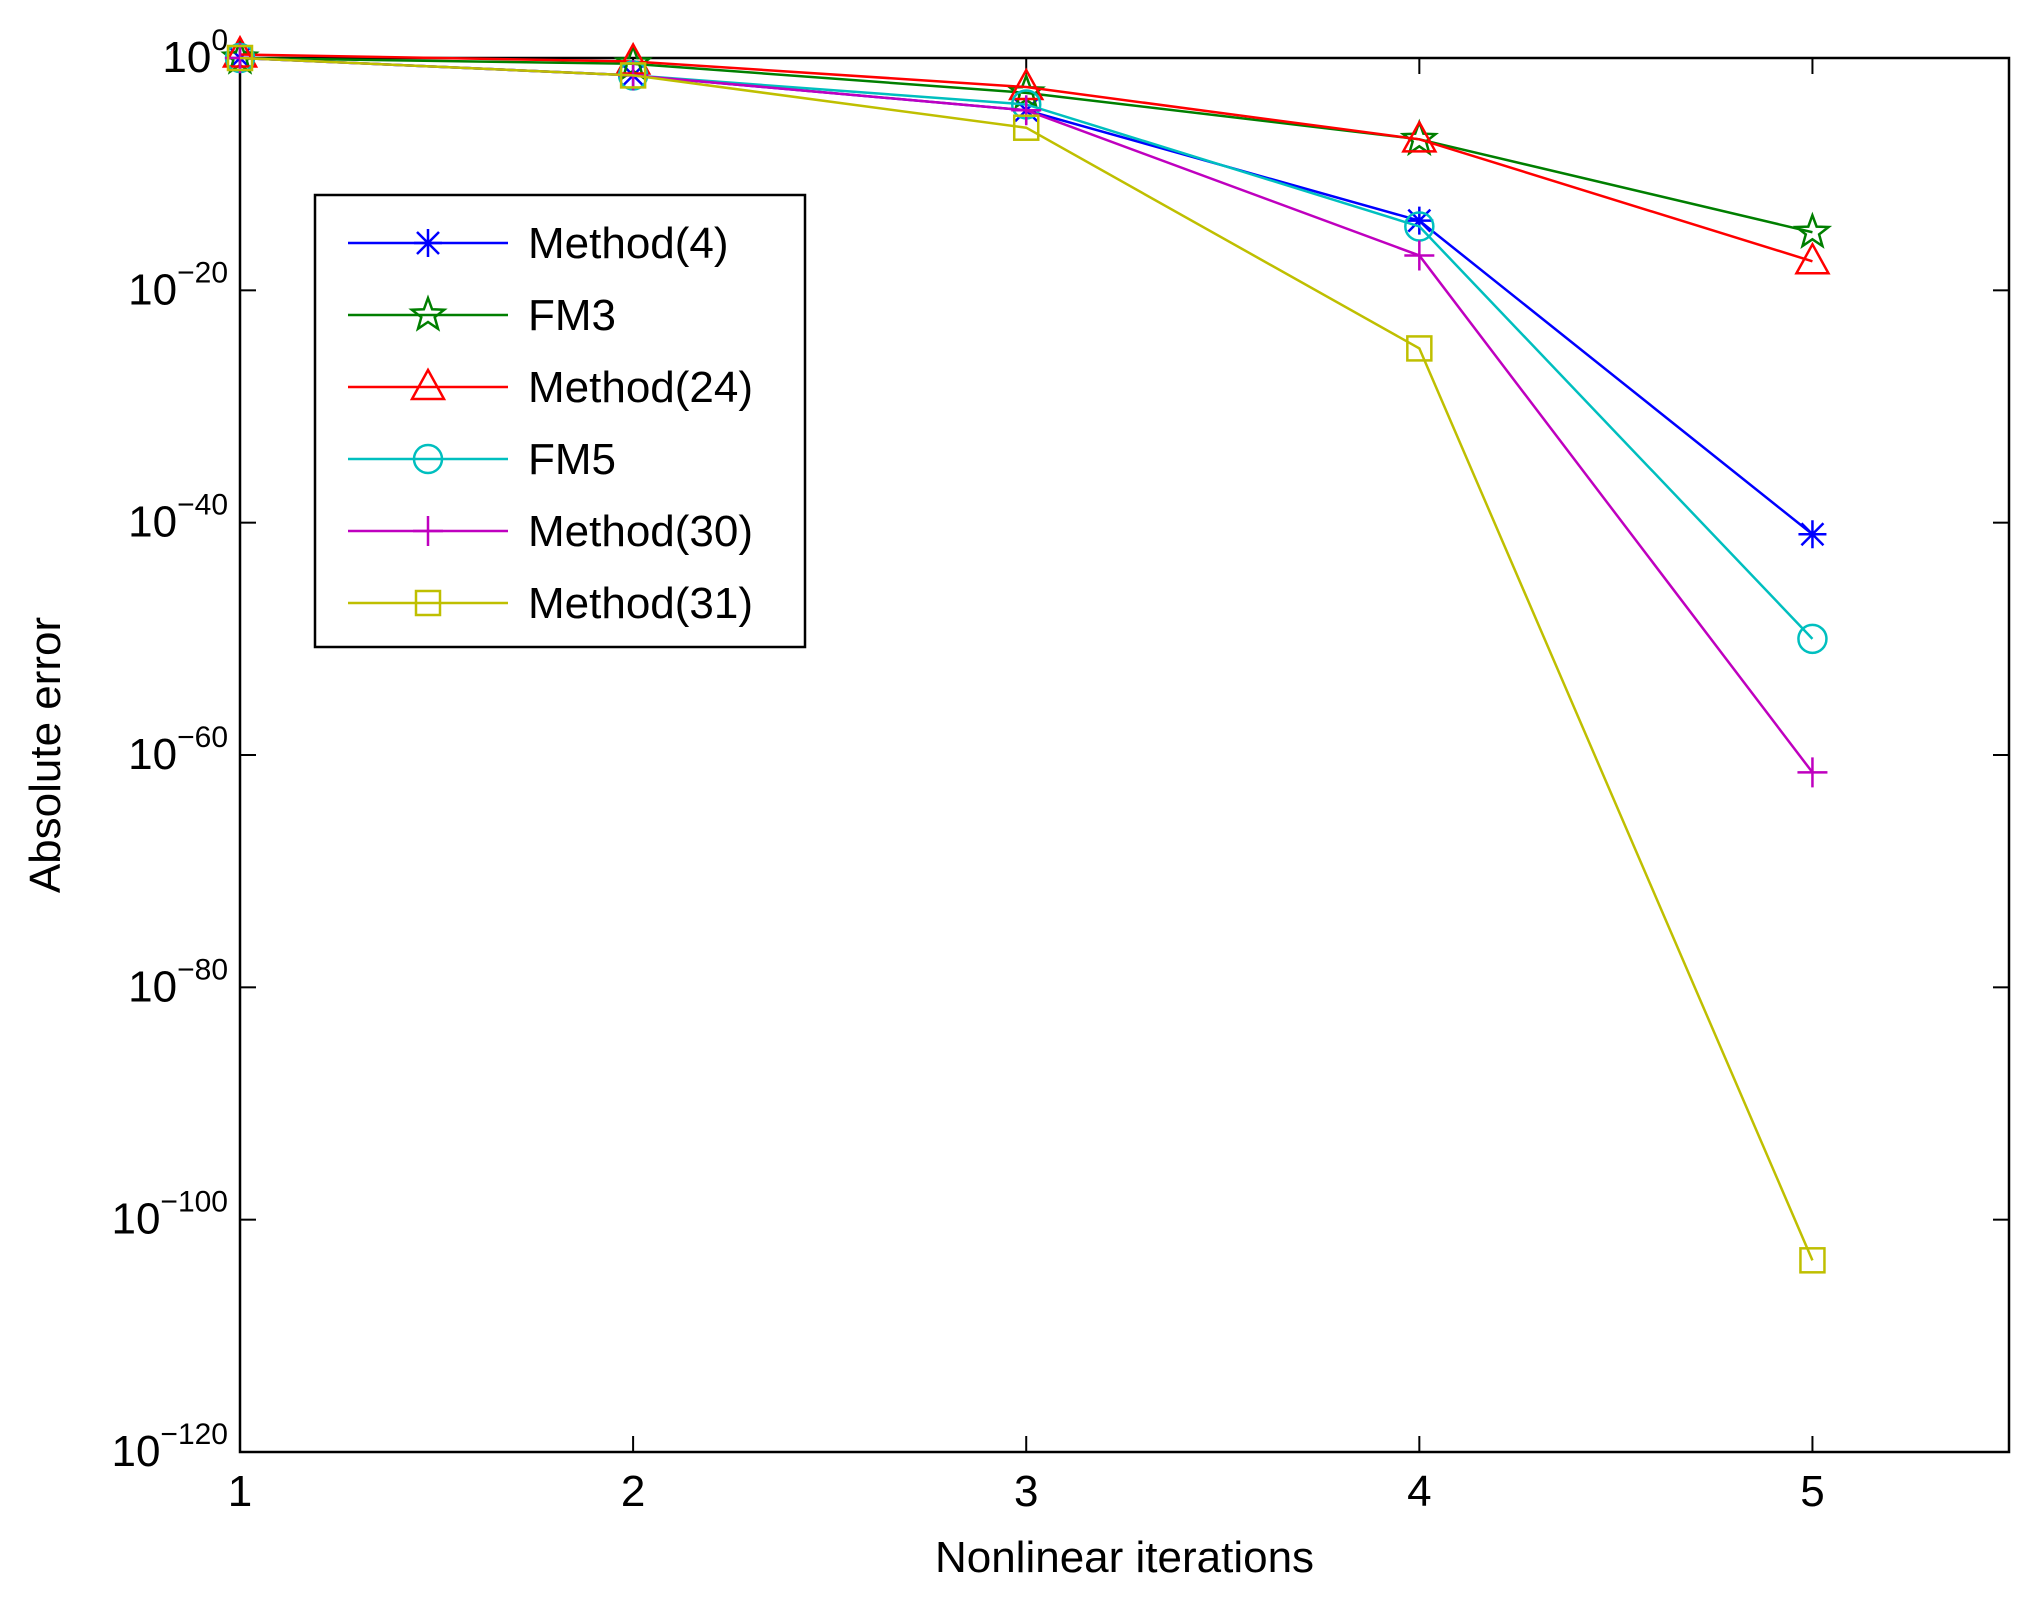  I want to click on legend-label: FM5, so click(572, 459).